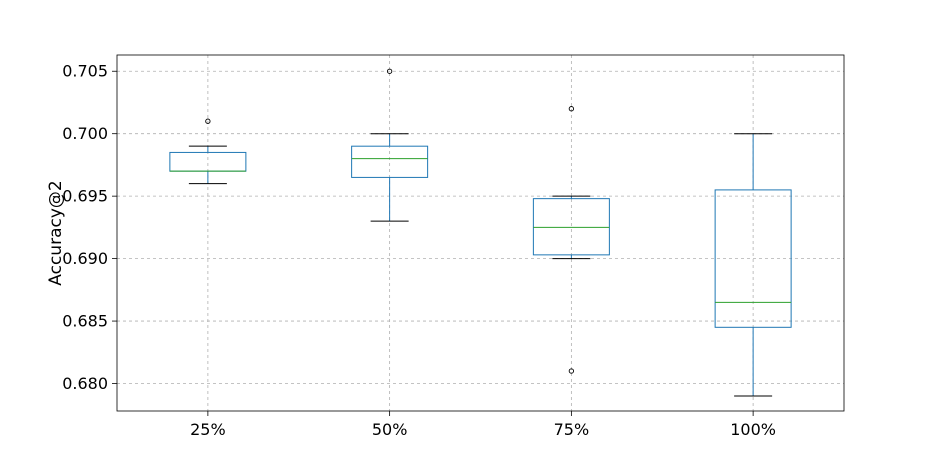 The height and width of the screenshot is (463, 938). I want to click on box-75pct, so click(571, 240).